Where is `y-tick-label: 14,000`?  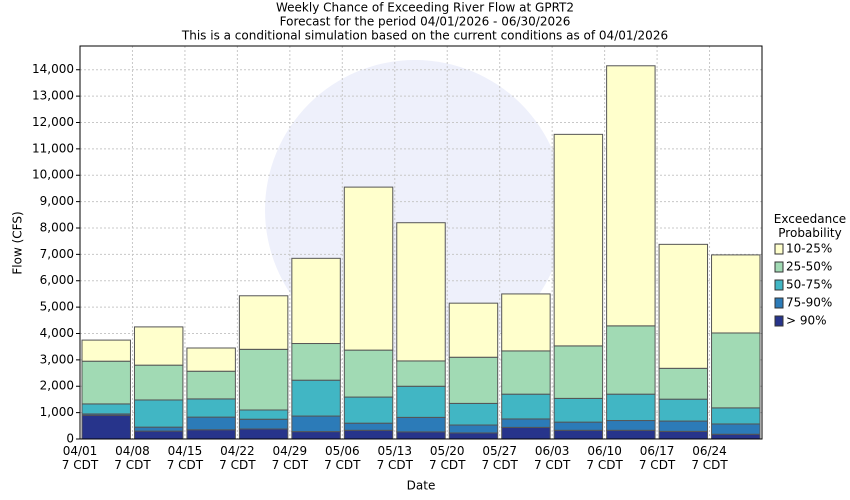 y-tick-label: 14,000 is located at coordinates (53, 69).